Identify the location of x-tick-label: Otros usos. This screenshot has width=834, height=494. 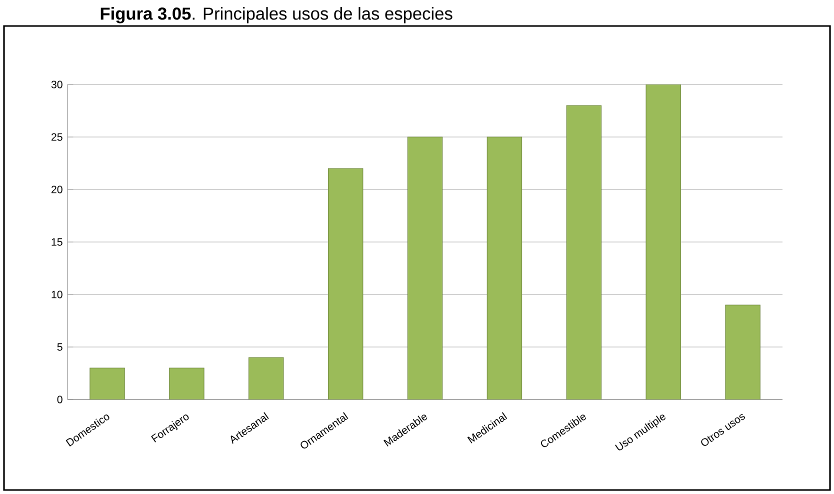
(723, 430).